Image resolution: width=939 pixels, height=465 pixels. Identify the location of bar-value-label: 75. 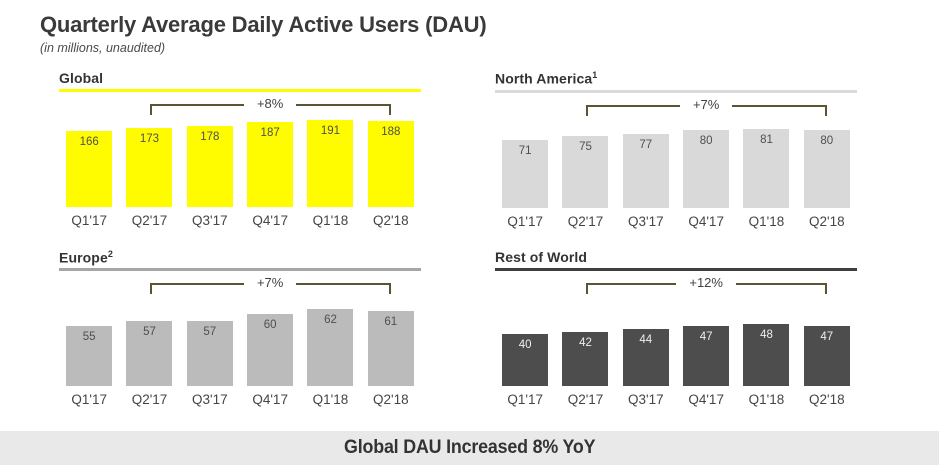
(585, 146).